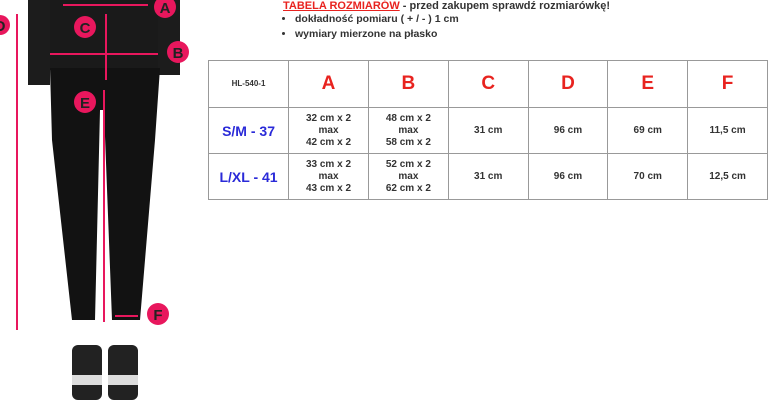  I want to click on svg-text: A, so click(165, 8).